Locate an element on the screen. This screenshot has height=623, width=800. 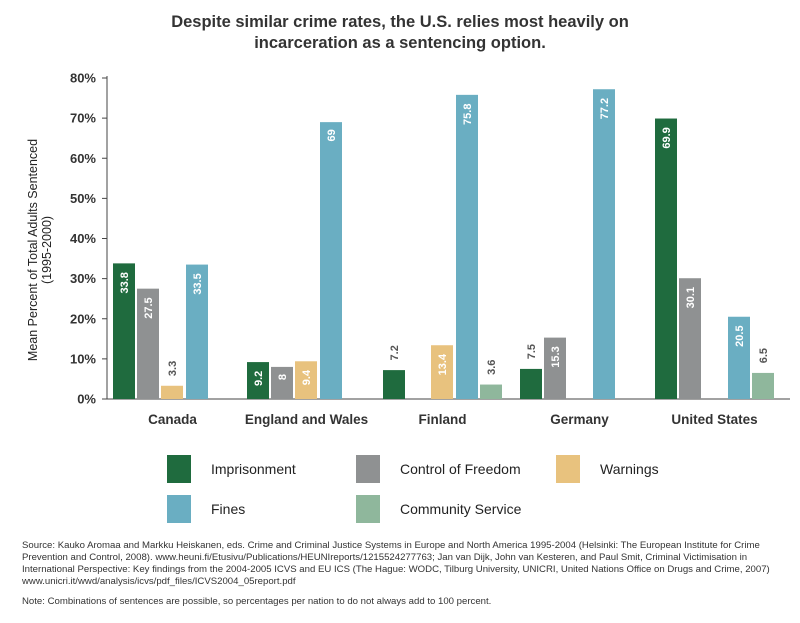
bar-value-label-community-service-2: 3.6 is located at coordinates (492, 367).